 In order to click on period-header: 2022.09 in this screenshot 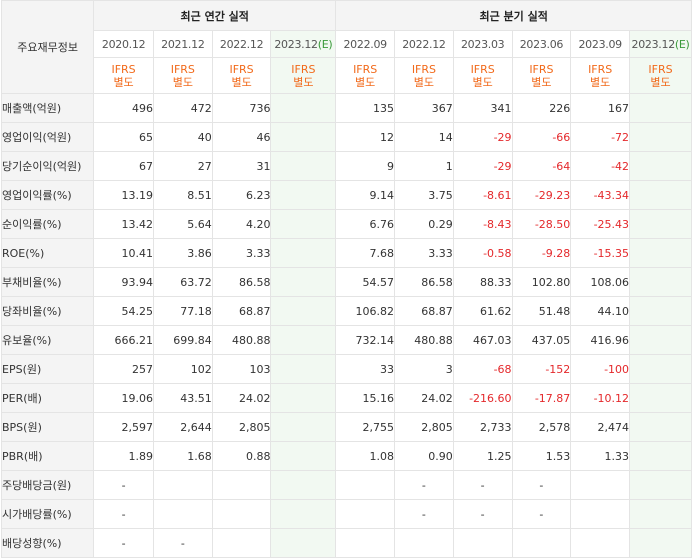, I will do `click(365, 44)`.